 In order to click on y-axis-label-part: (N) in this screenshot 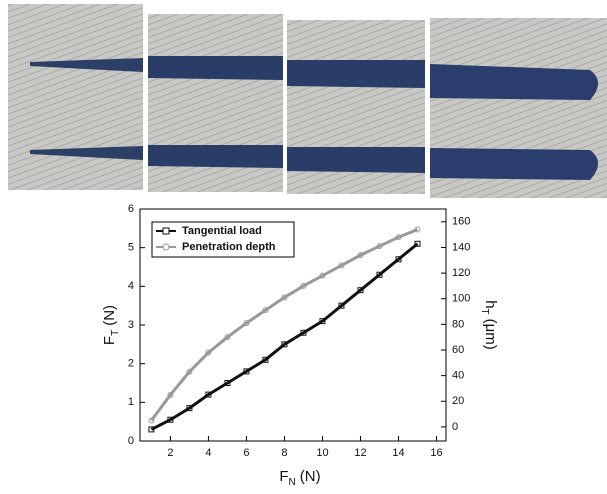, I will do `click(109, 315)`.